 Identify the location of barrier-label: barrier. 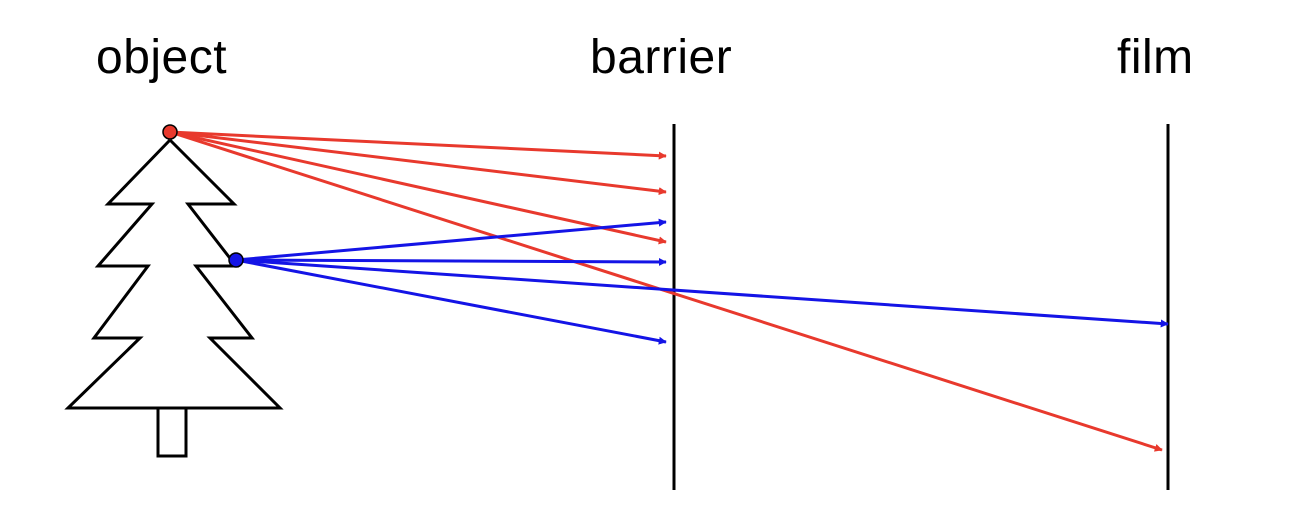
(661, 57).